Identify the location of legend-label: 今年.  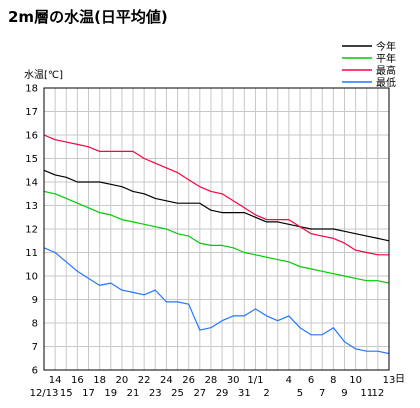
(386, 46).